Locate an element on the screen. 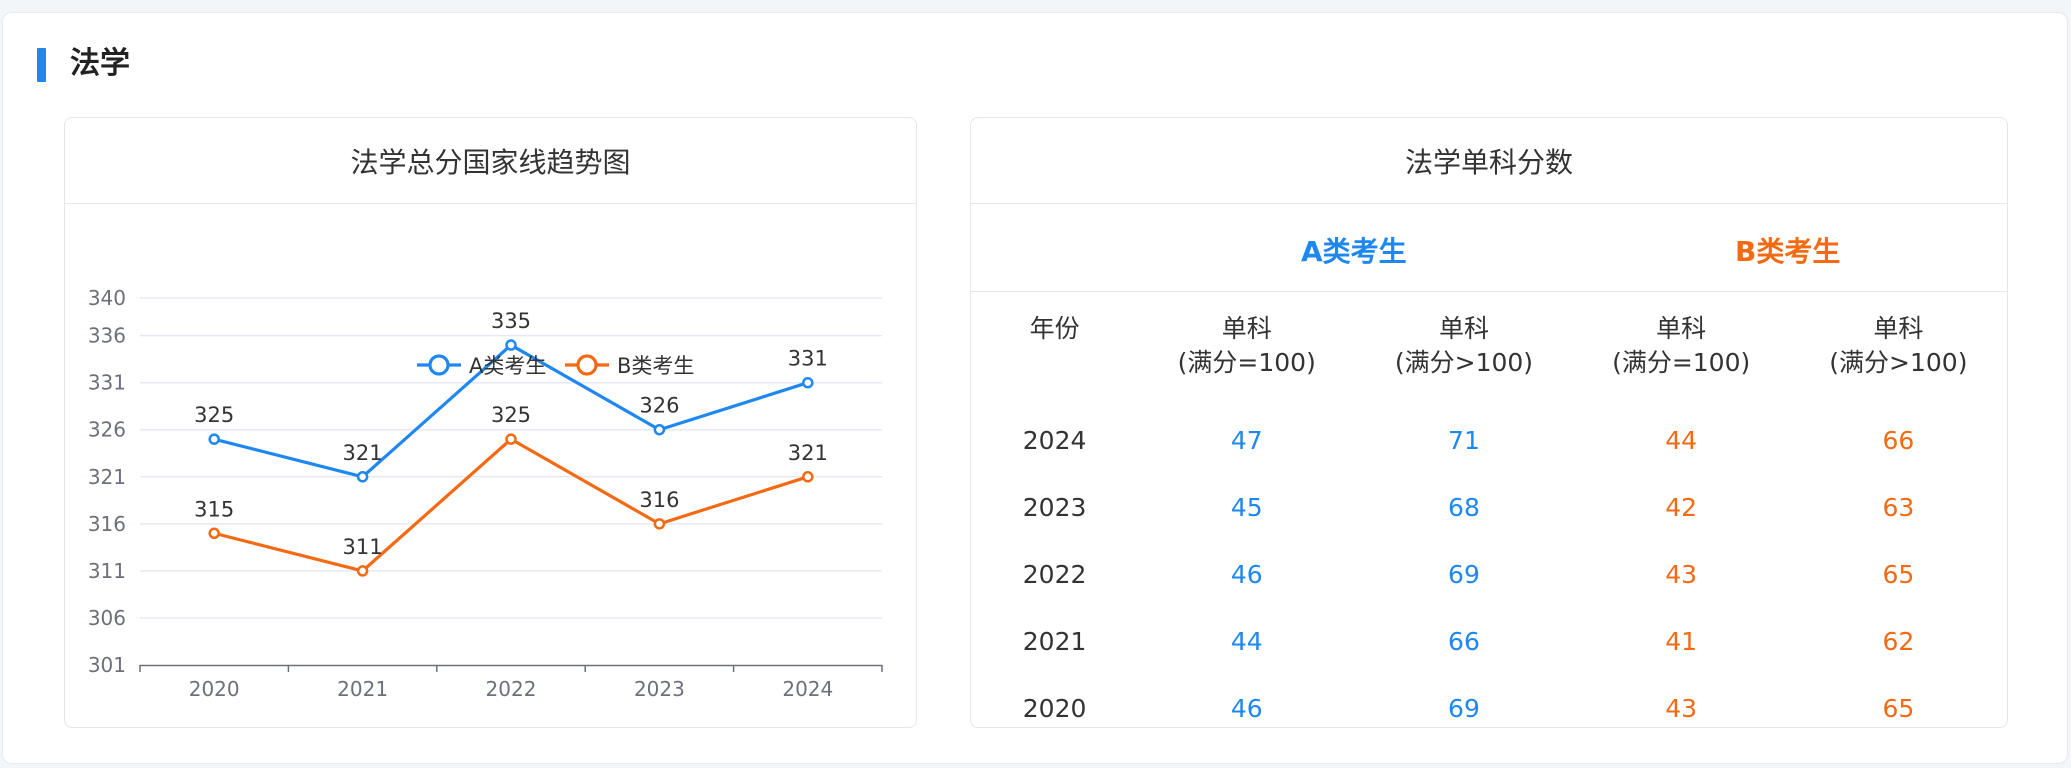 The height and width of the screenshot is (768, 2071). cell-b100: 44 is located at coordinates (1681, 440).